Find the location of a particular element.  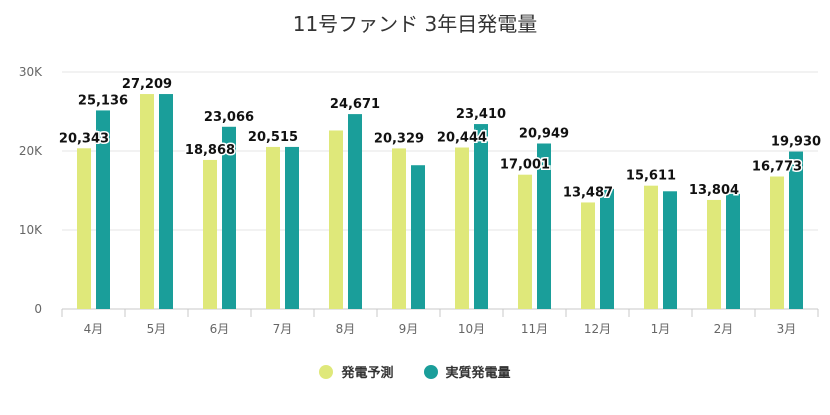

data-label: 20,343 is located at coordinates (84, 138).